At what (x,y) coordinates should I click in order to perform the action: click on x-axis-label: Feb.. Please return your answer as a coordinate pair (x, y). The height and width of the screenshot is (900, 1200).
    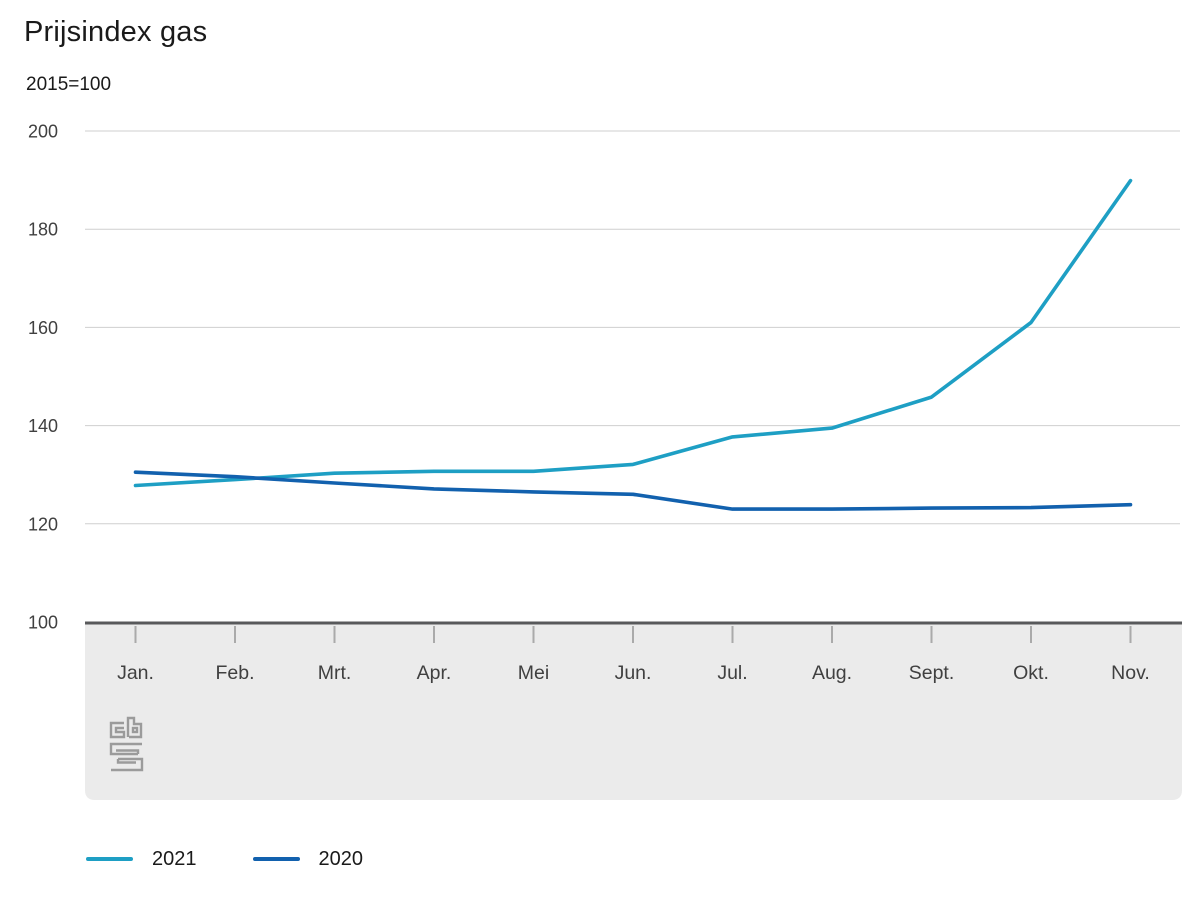
    Looking at the image, I should click on (234, 673).